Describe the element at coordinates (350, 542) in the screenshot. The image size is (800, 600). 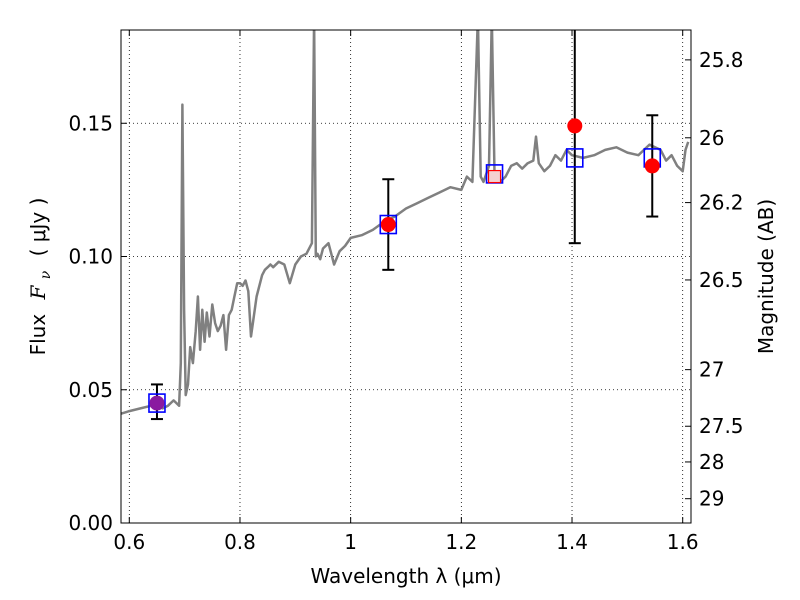
I see `x-tick-label: 1` at that location.